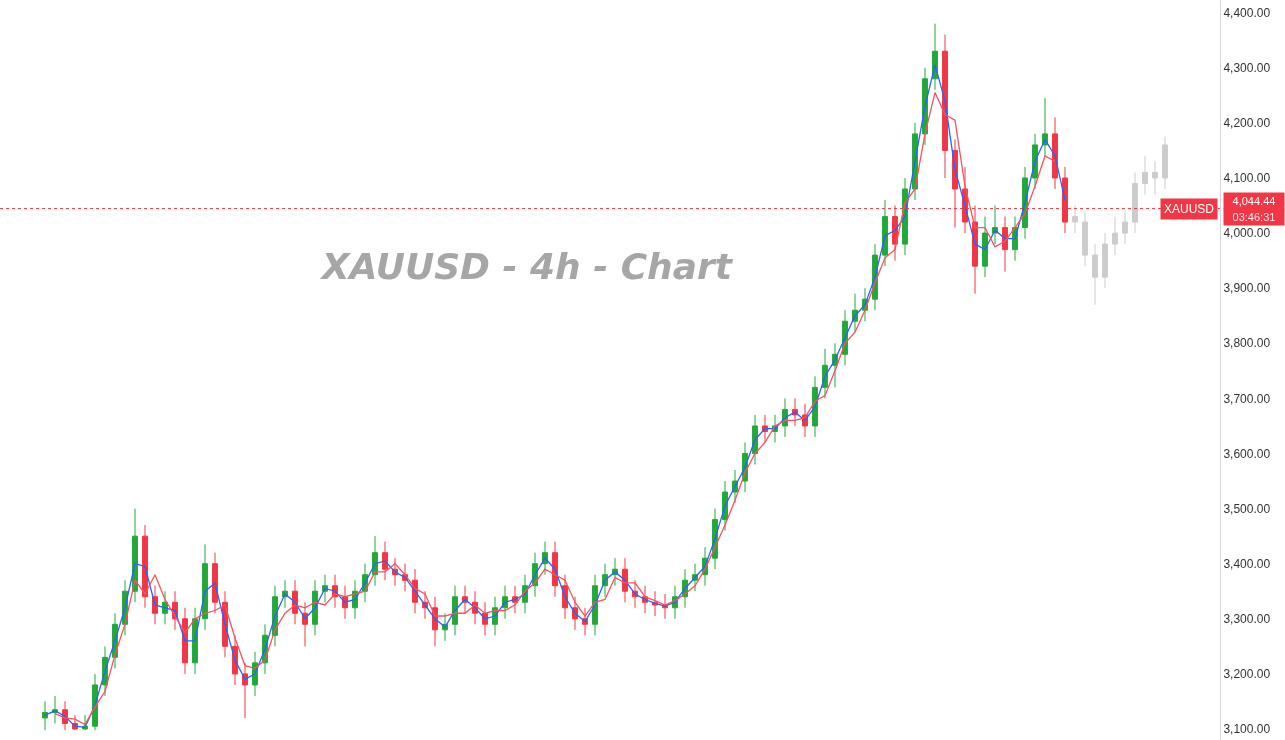 The width and height of the screenshot is (1285, 740). Describe the element at coordinates (526, 266) in the screenshot. I see `text: XAUUSD - 4h - Chart` at that location.